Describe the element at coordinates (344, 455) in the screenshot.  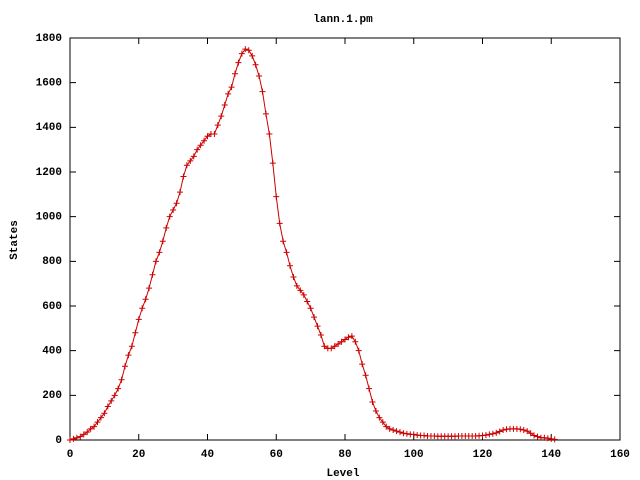
I see `x-tick-label: 80` at that location.